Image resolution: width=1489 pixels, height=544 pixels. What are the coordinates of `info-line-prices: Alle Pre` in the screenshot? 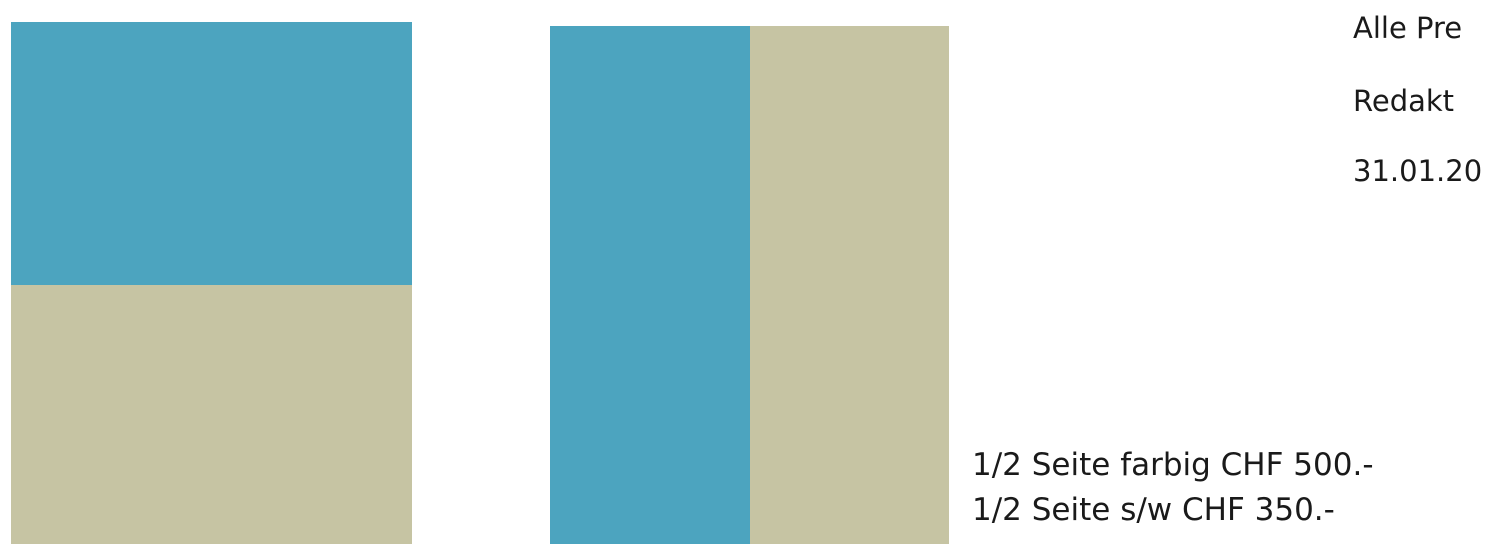 It's located at (1408, 28).